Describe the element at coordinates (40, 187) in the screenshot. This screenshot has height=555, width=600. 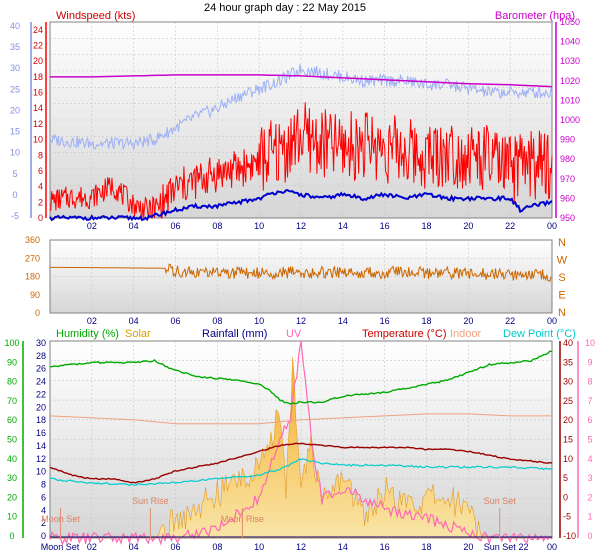
I see `windspeed-tick-label: 4` at that location.